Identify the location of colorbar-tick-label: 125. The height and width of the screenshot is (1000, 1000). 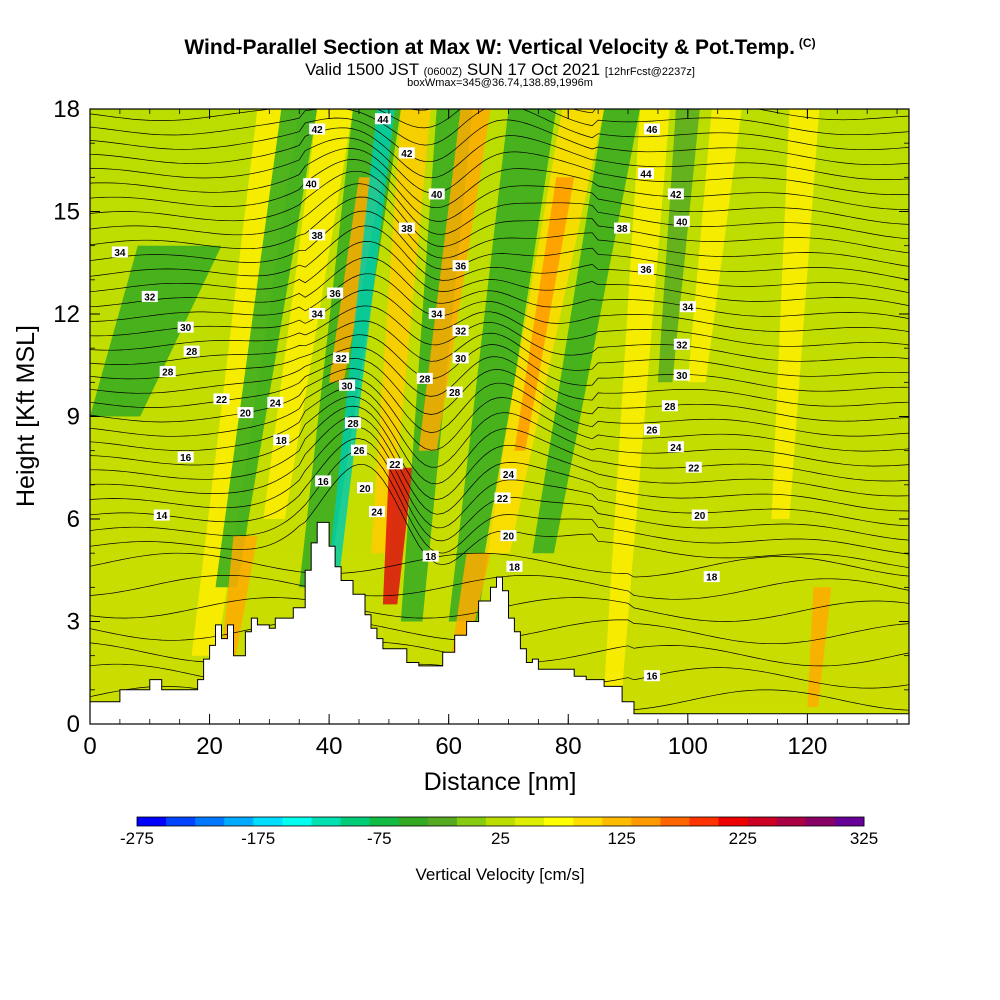
(621, 838).